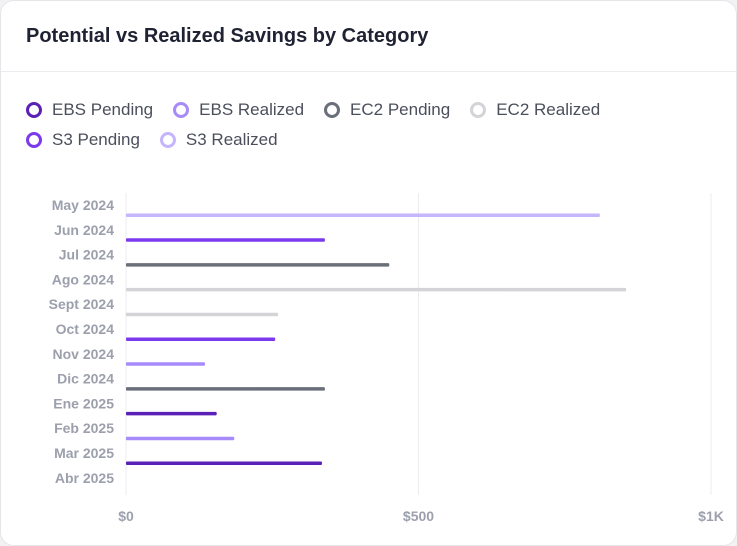 The image size is (737, 546). I want to click on y-tick-label: Jul 2024, so click(86, 255).